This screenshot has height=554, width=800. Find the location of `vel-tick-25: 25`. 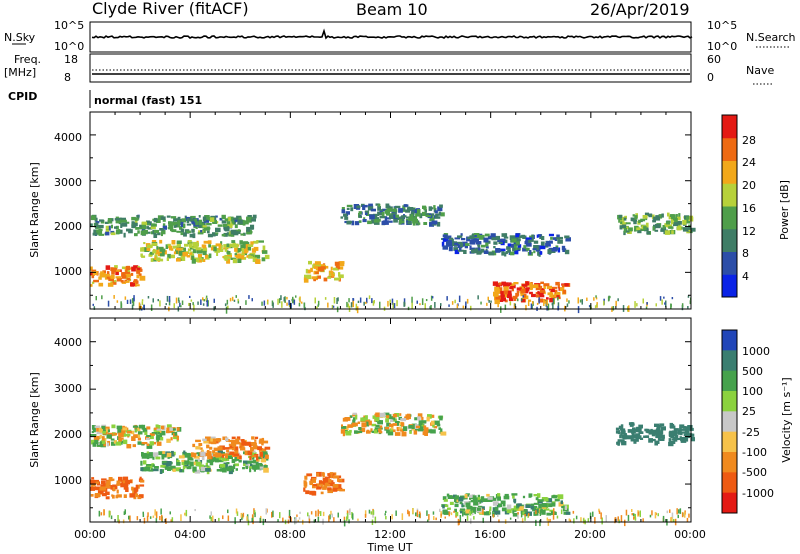

vel-tick-25: 25 is located at coordinates (749, 411).